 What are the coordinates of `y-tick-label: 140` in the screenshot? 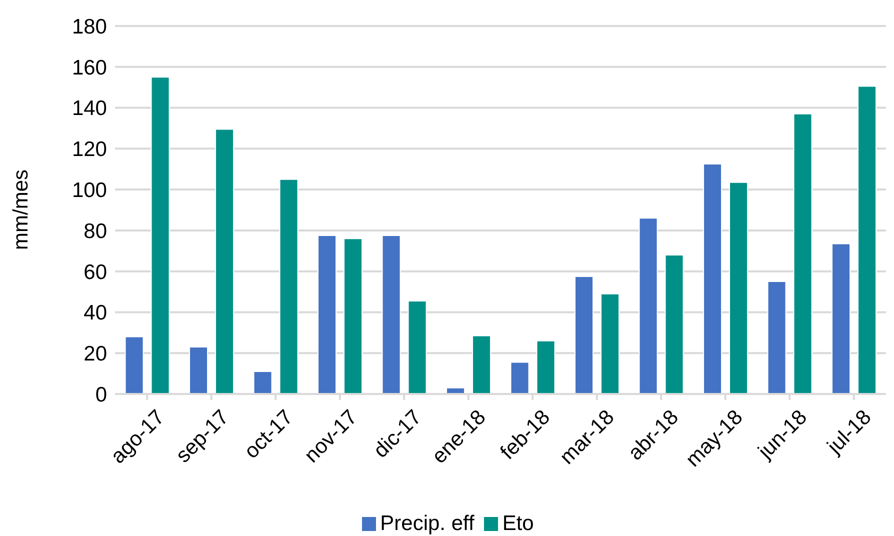 It's located at (89, 108).